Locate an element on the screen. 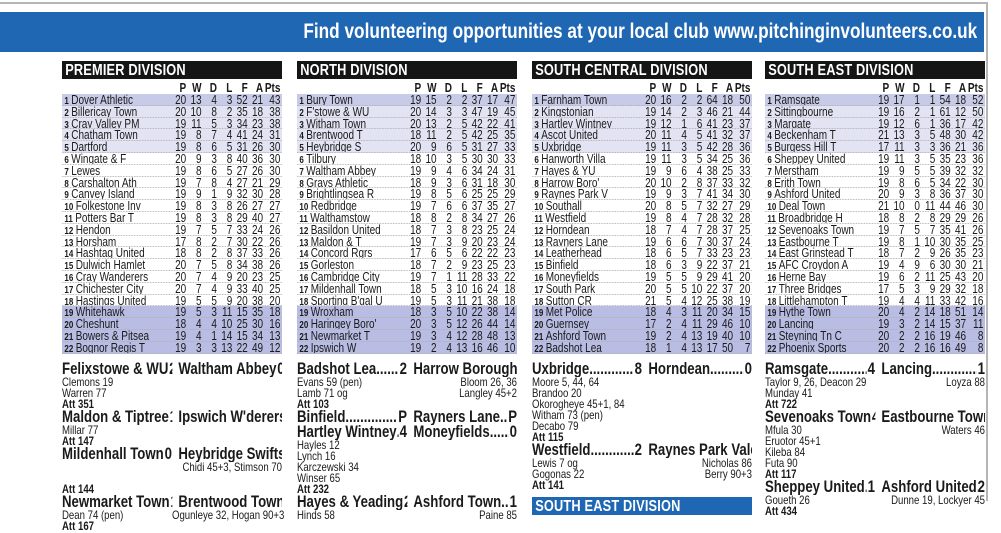 The height and width of the screenshot is (533, 1001). lost: 5 is located at coordinates (927, 134).